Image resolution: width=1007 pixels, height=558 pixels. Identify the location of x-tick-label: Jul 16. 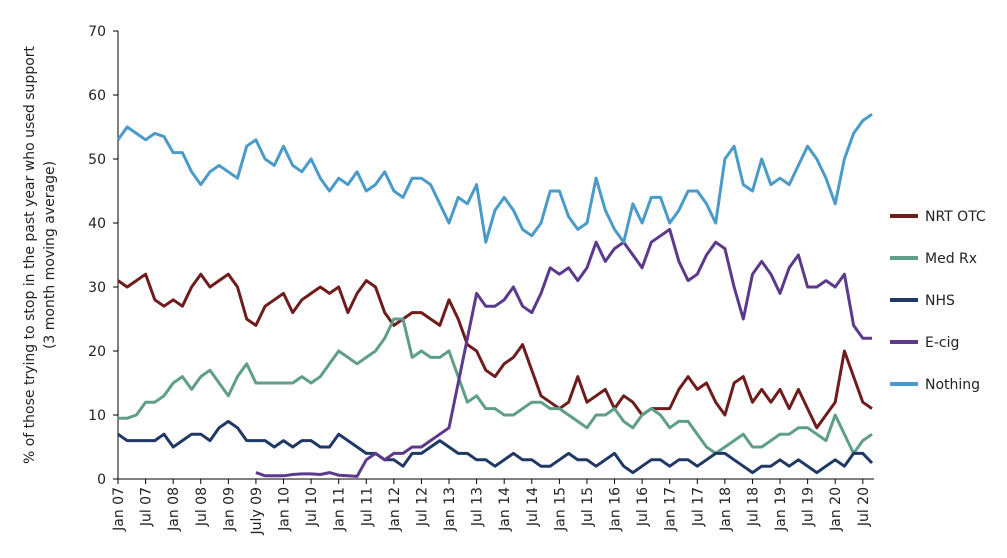
(643, 507).